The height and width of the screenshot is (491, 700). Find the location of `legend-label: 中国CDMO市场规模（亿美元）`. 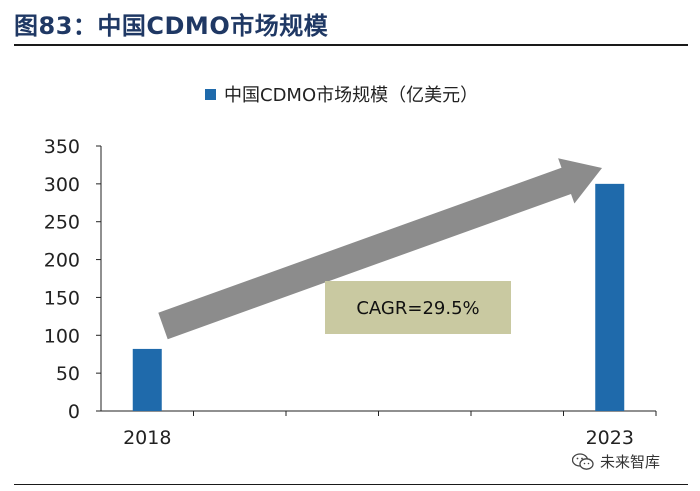

legend-label: 中国CDMO市场规模（亿美元） is located at coordinates (351, 95).